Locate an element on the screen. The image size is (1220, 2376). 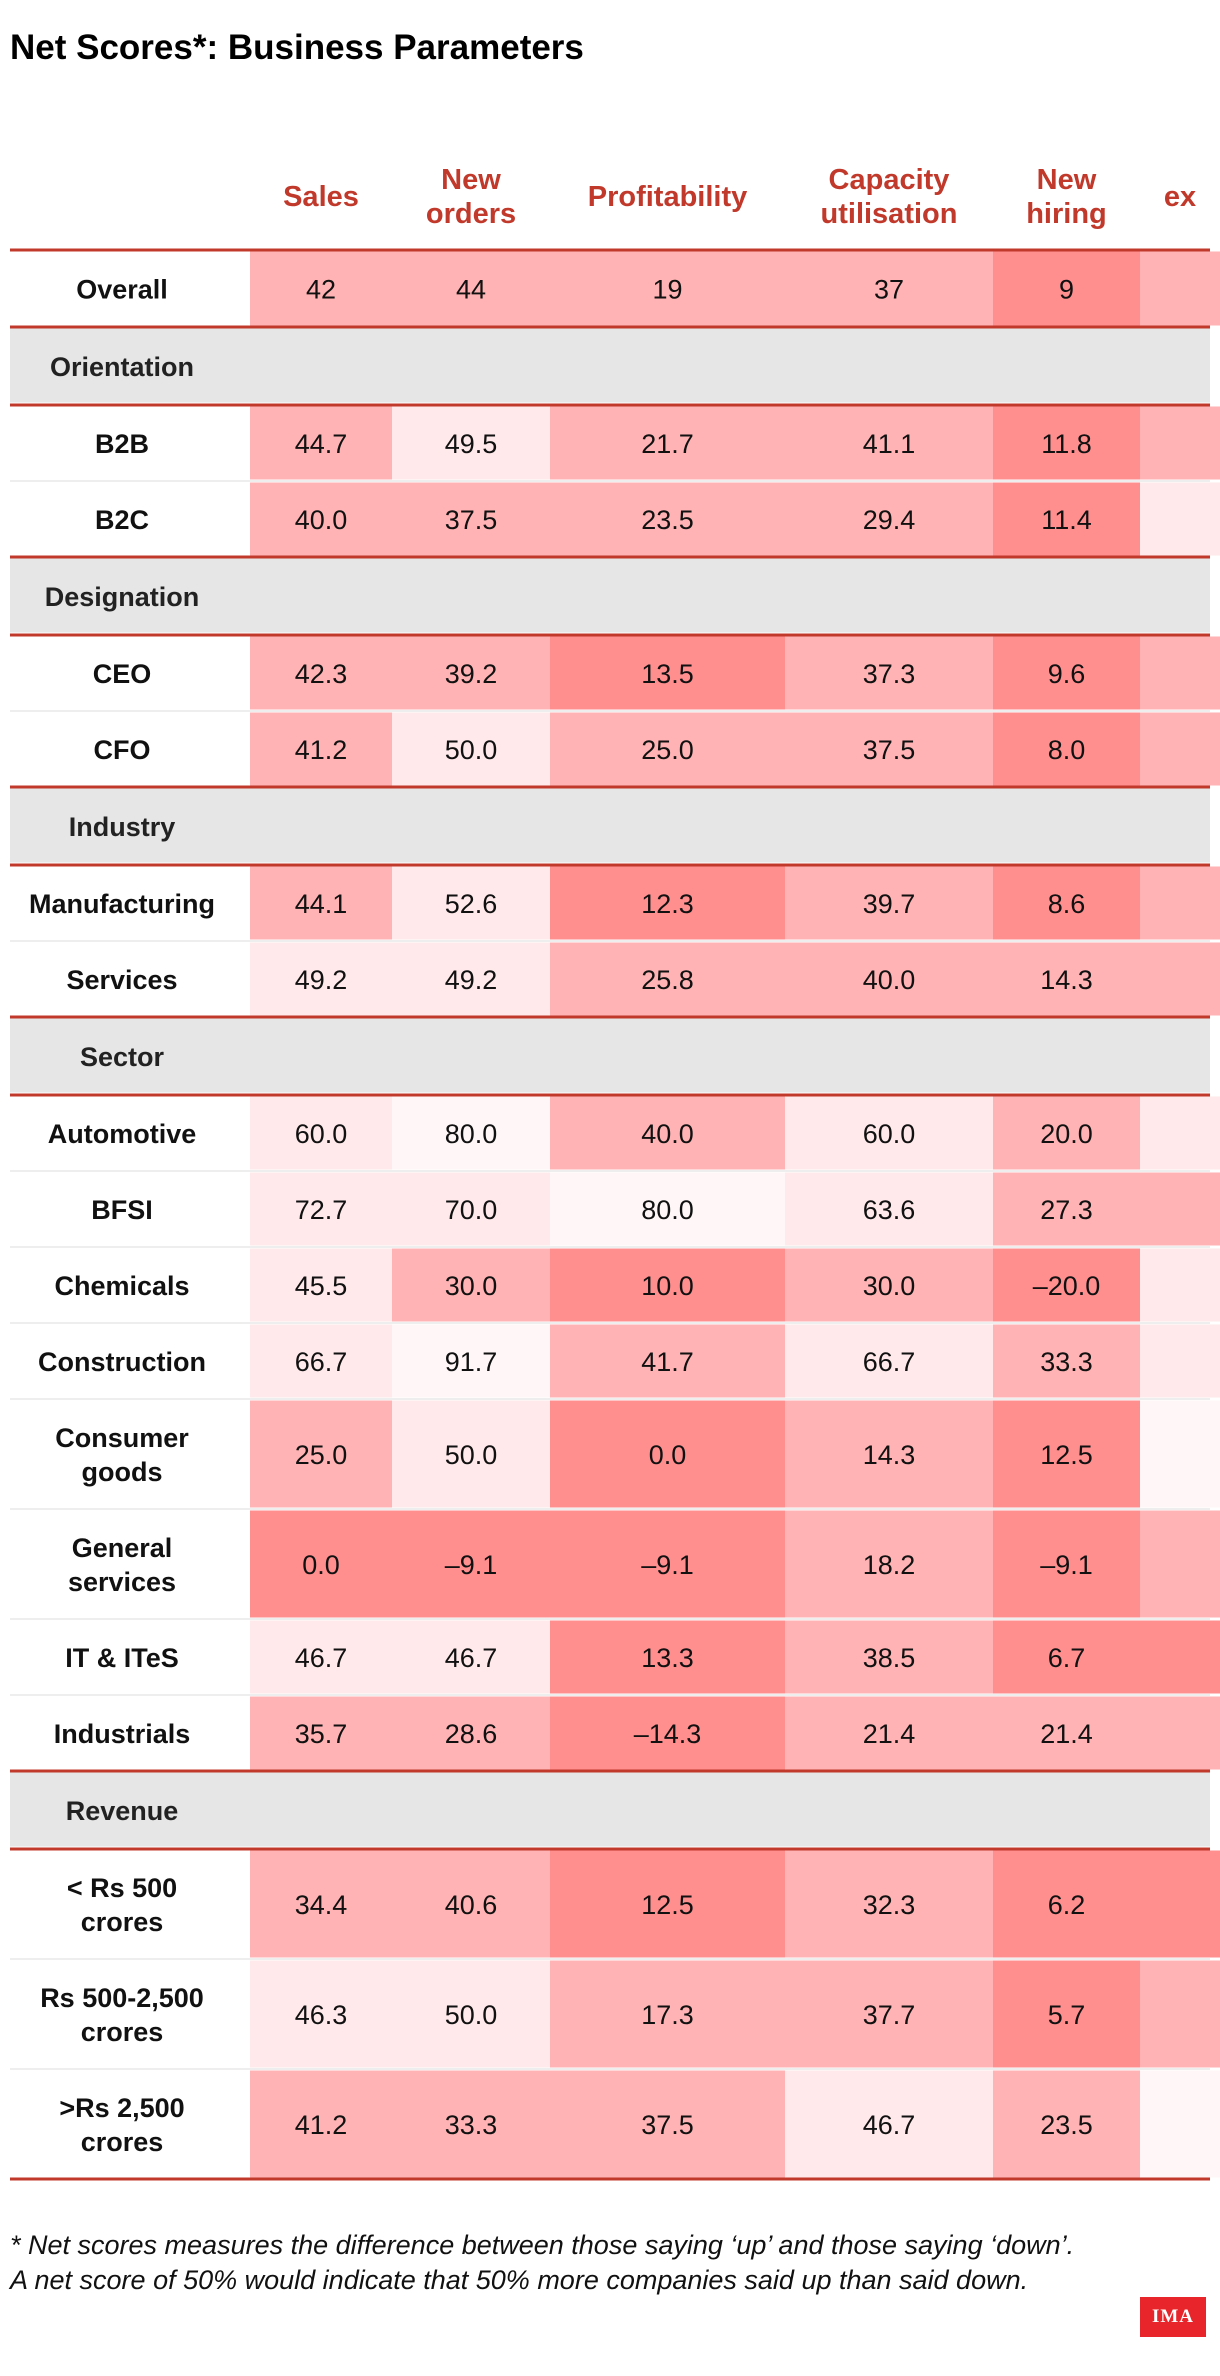
ima-logo: IMA is located at coordinates (1173, 2317).